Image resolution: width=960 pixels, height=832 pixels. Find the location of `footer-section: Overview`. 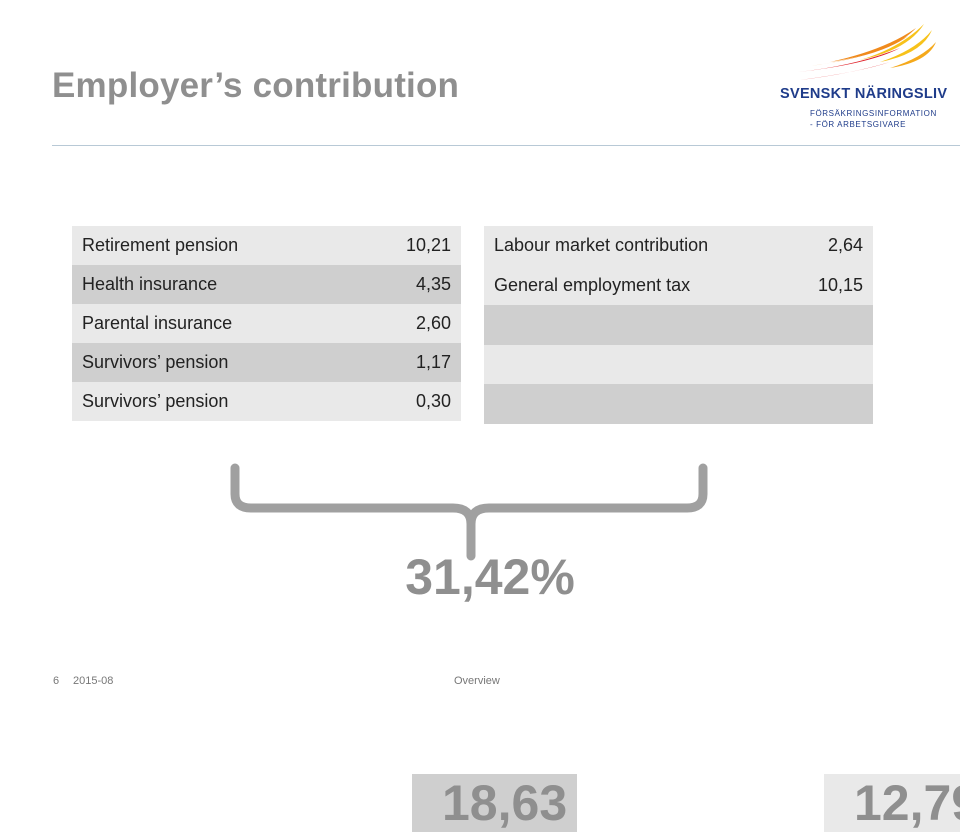

footer-section: Overview is located at coordinates (477, 681).